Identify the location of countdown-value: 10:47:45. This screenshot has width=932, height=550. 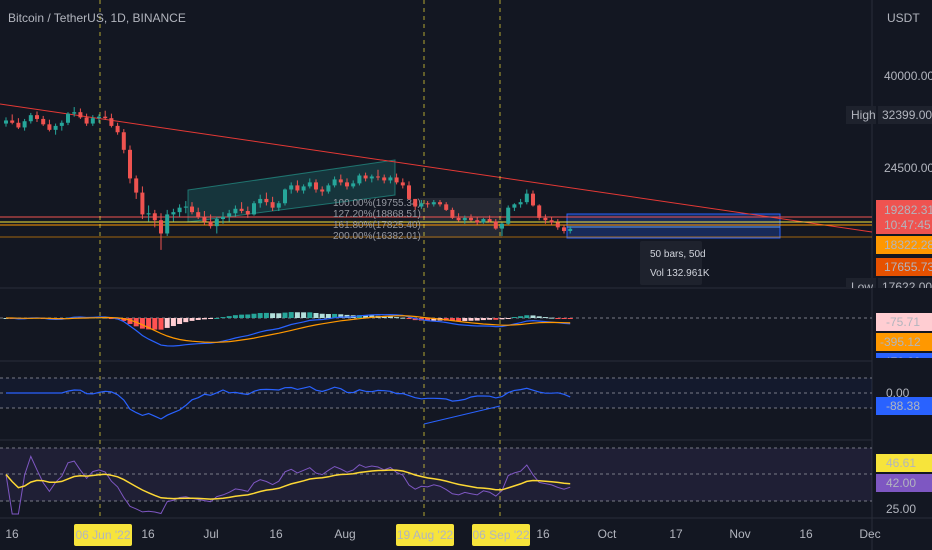
(907, 225).